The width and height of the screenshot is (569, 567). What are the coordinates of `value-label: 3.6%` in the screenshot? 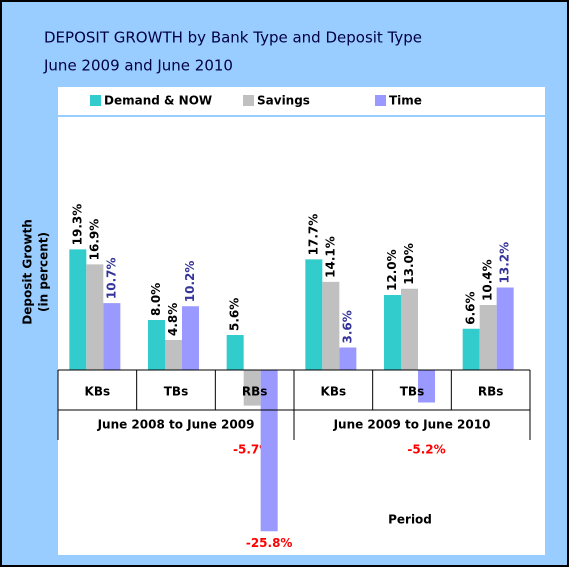 It's located at (347, 326).